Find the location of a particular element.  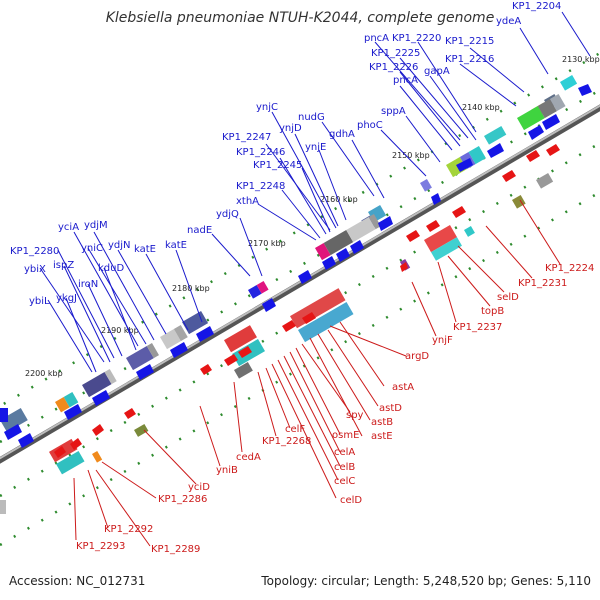

gene-label: kduD is located at coordinates (111, 268).